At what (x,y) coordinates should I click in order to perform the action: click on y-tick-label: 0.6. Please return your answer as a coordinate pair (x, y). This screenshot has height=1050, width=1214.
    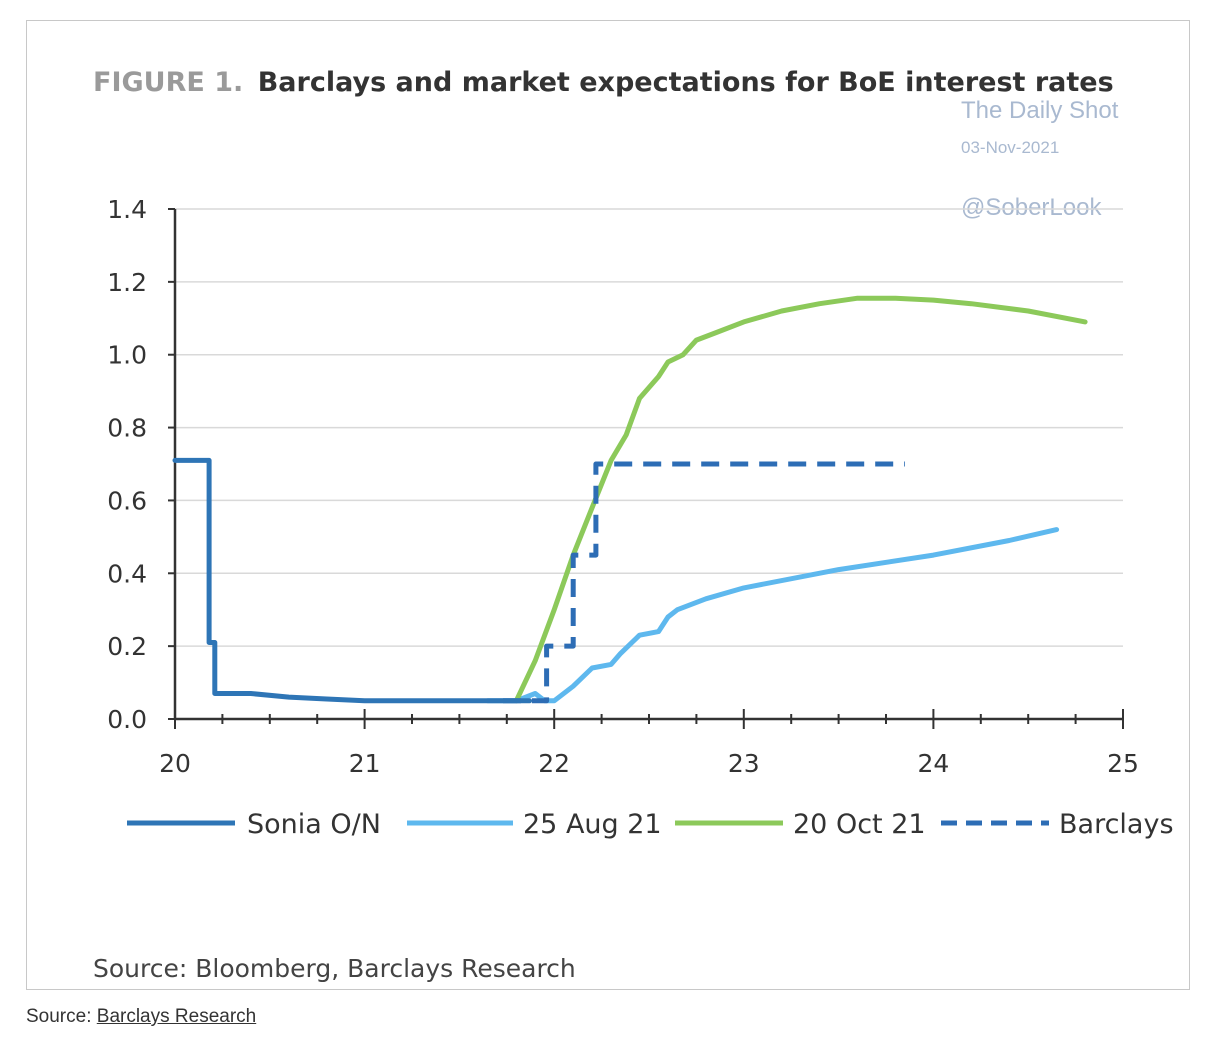
    Looking at the image, I should click on (127, 500).